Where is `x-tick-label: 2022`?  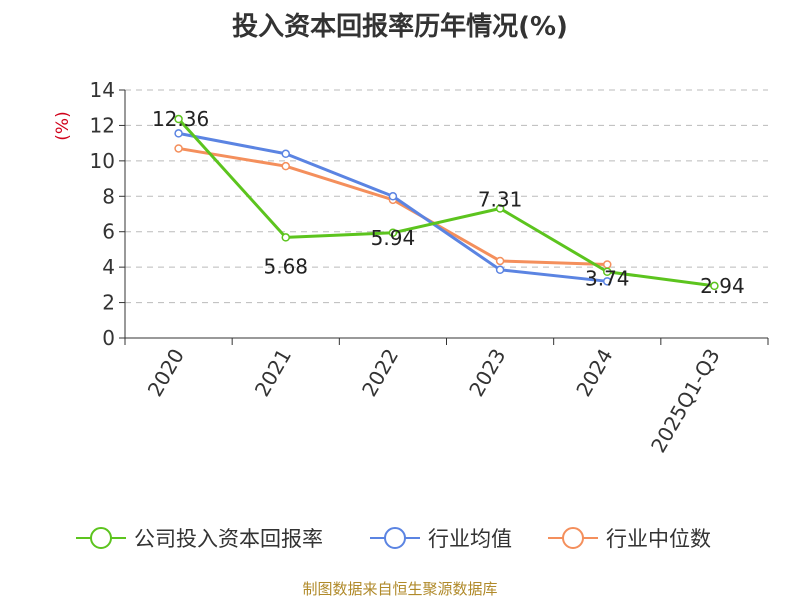
x-tick-label: 2022 is located at coordinates (380, 373).